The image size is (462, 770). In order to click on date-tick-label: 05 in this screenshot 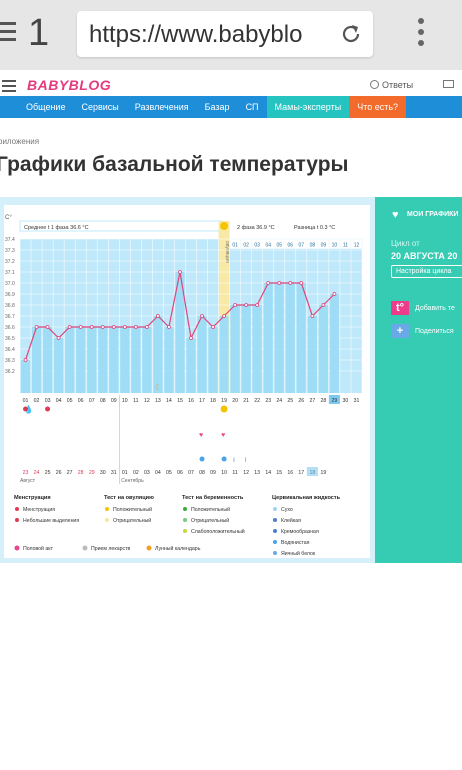, I will do `click(169, 473)`.